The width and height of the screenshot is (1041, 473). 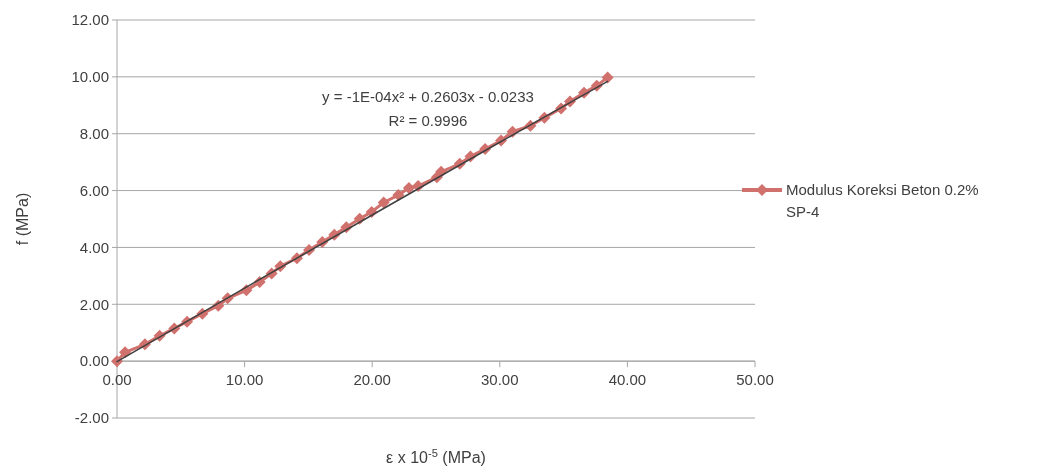 What do you see at coordinates (882, 201) in the screenshot?
I see `legend-label: Modulus Koreksi Beton 0.2% SP-4` at bounding box center [882, 201].